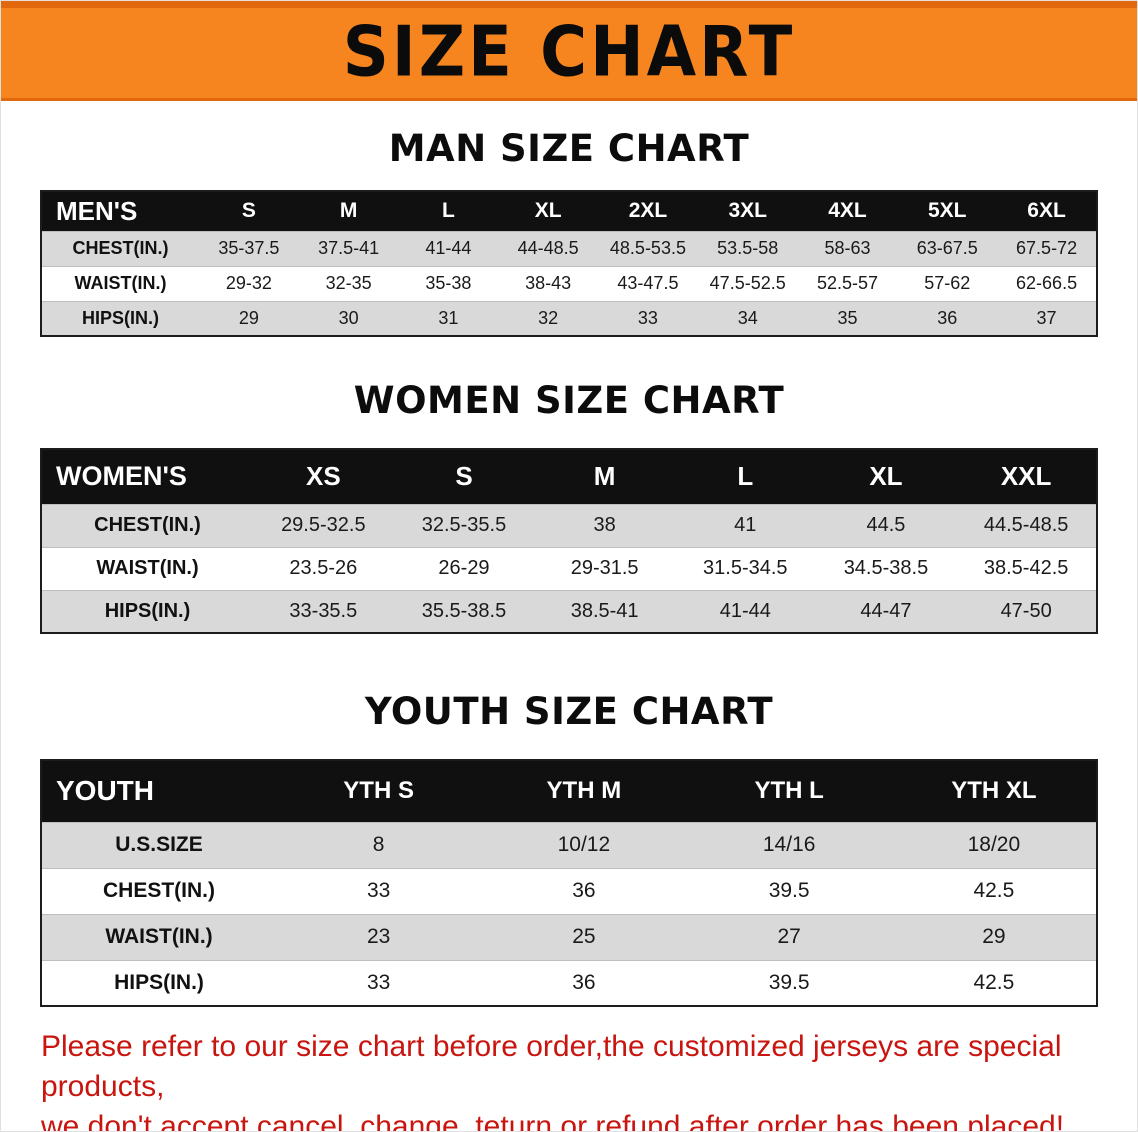 The image size is (1138, 1132). Describe the element at coordinates (158, 791) in the screenshot. I see `youth-table-title: YOUTH` at that location.